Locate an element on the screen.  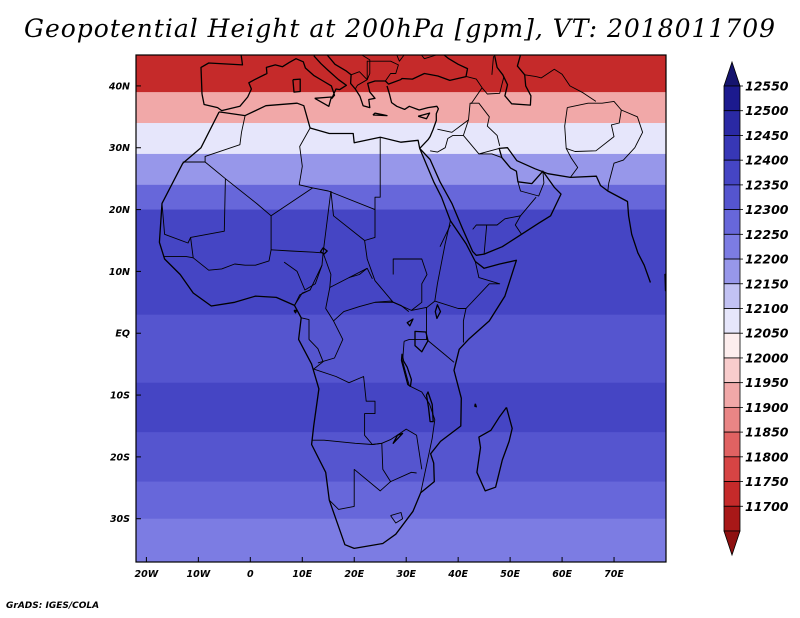
colorbar-tick-label: 12000 is located at coordinates (767, 357).